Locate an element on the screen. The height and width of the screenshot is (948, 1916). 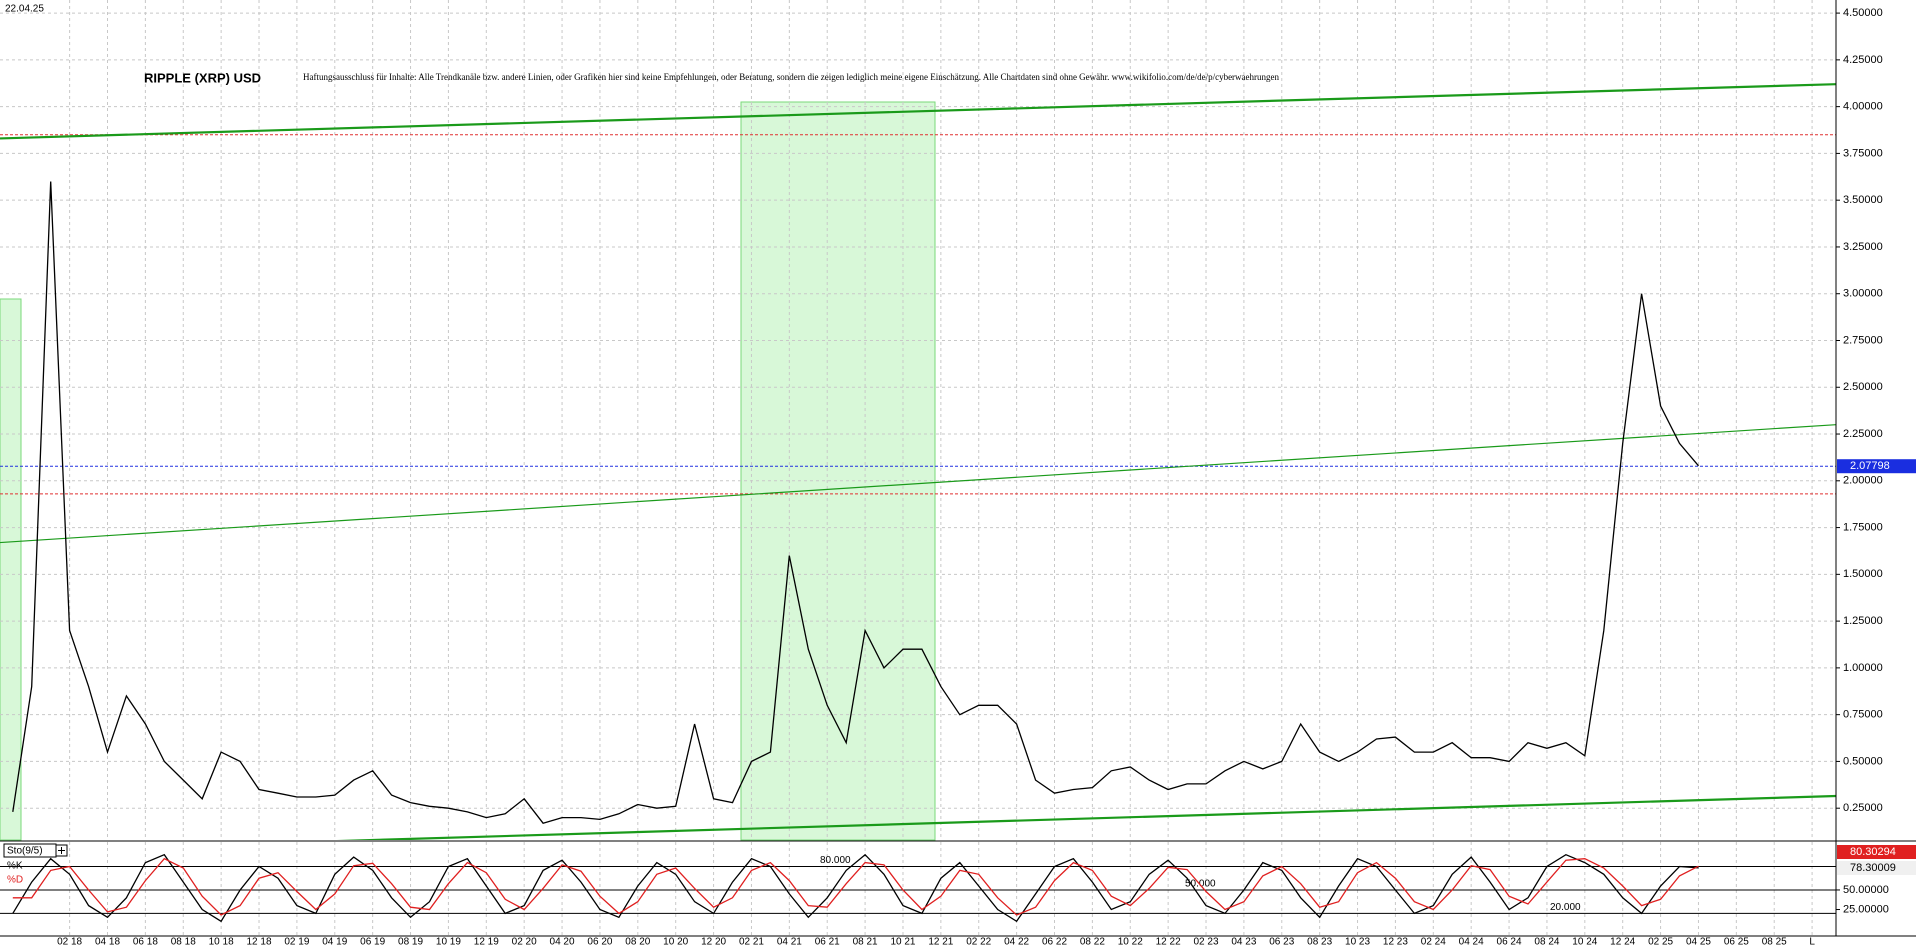
x-tick-label: 08 25 is located at coordinates (1774, 942).